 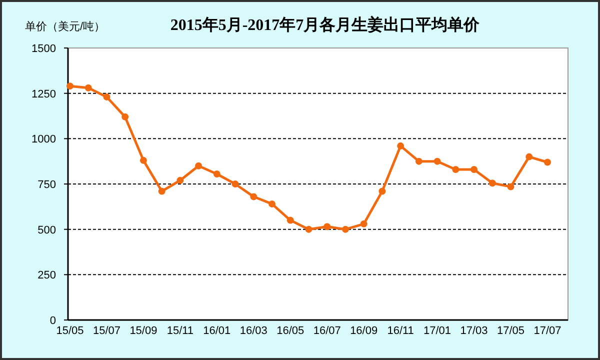 What do you see at coordinates (47, 230) in the screenshot?
I see `y-tick-label: 500` at bounding box center [47, 230].